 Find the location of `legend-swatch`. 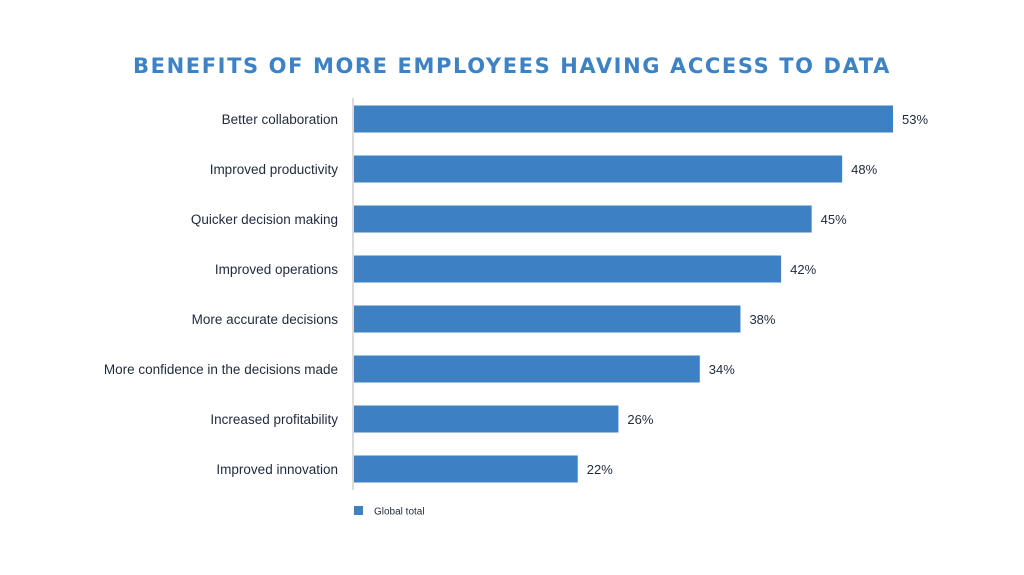

legend-swatch is located at coordinates (358, 510).